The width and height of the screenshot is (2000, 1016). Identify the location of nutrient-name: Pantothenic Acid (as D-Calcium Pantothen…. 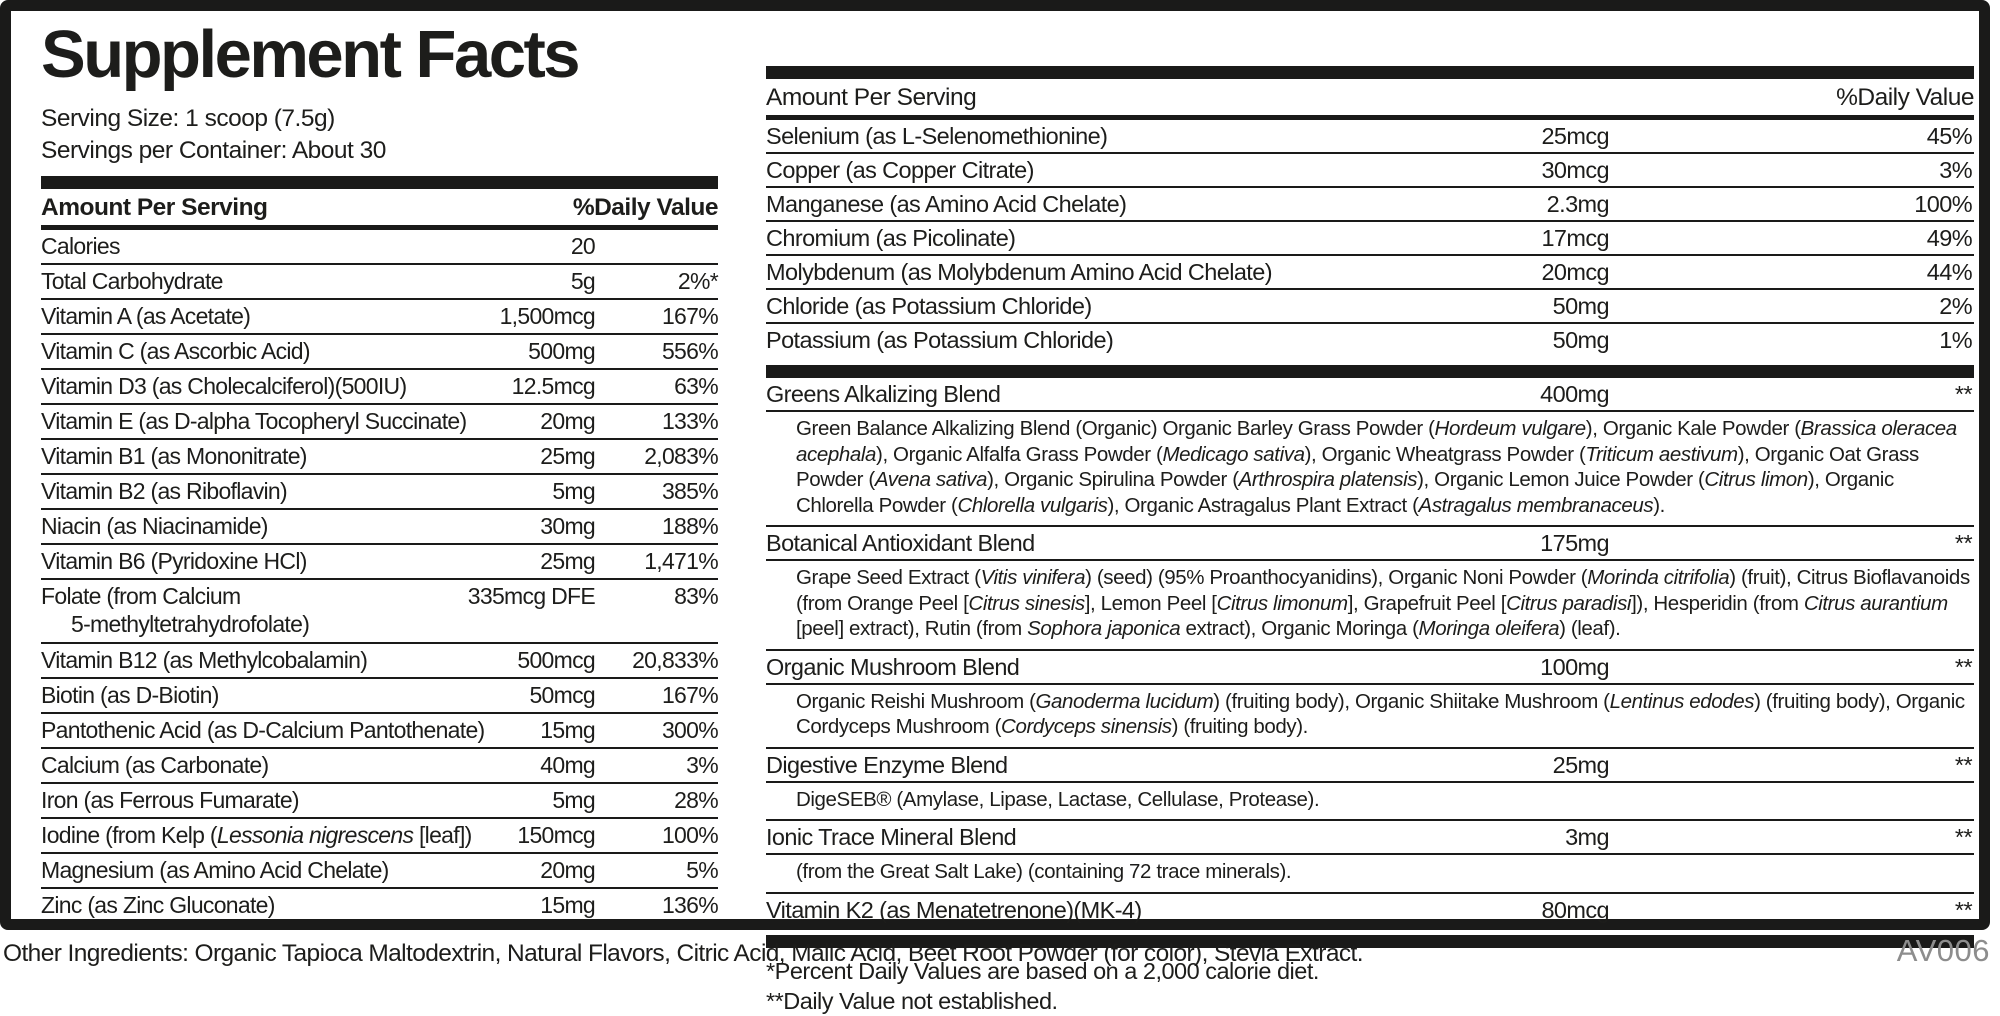
(263, 730).